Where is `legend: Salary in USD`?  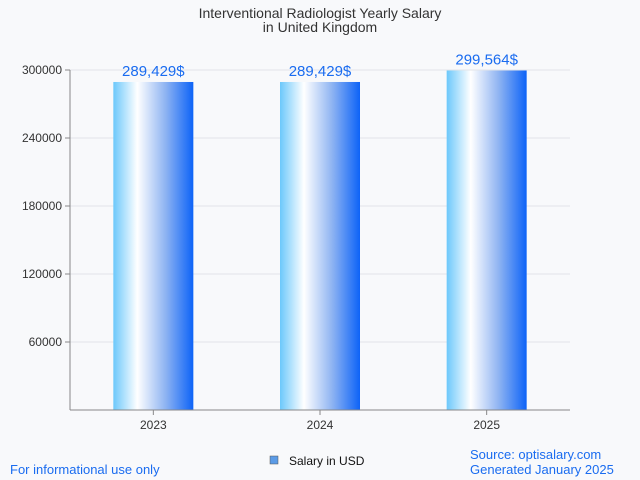 legend: Salary in USD is located at coordinates (317, 461).